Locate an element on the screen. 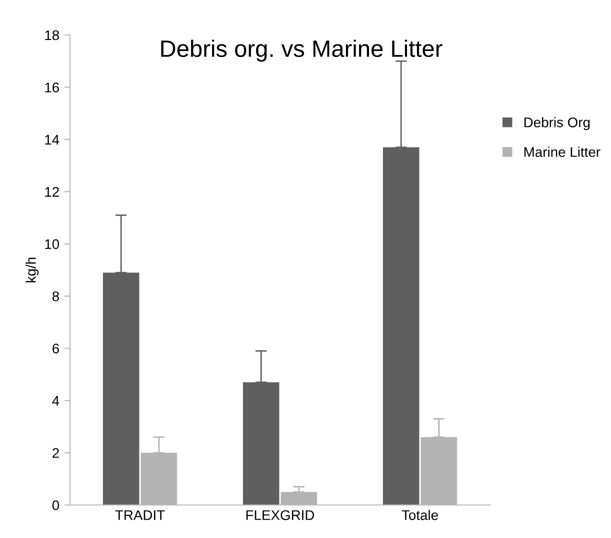 This screenshot has width=611, height=538. x-tick-label: FLEXGRID is located at coordinates (280, 515).